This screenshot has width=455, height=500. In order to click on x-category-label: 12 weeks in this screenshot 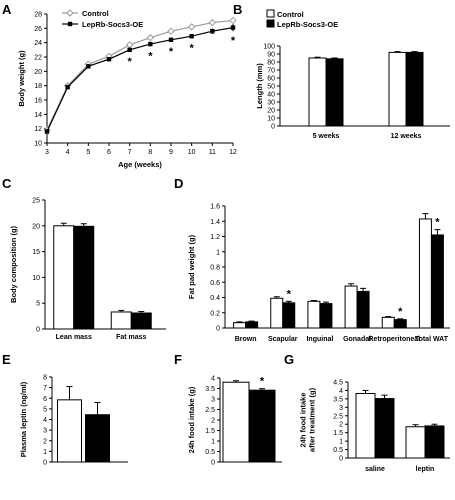, I will do `click(406, 136)`.